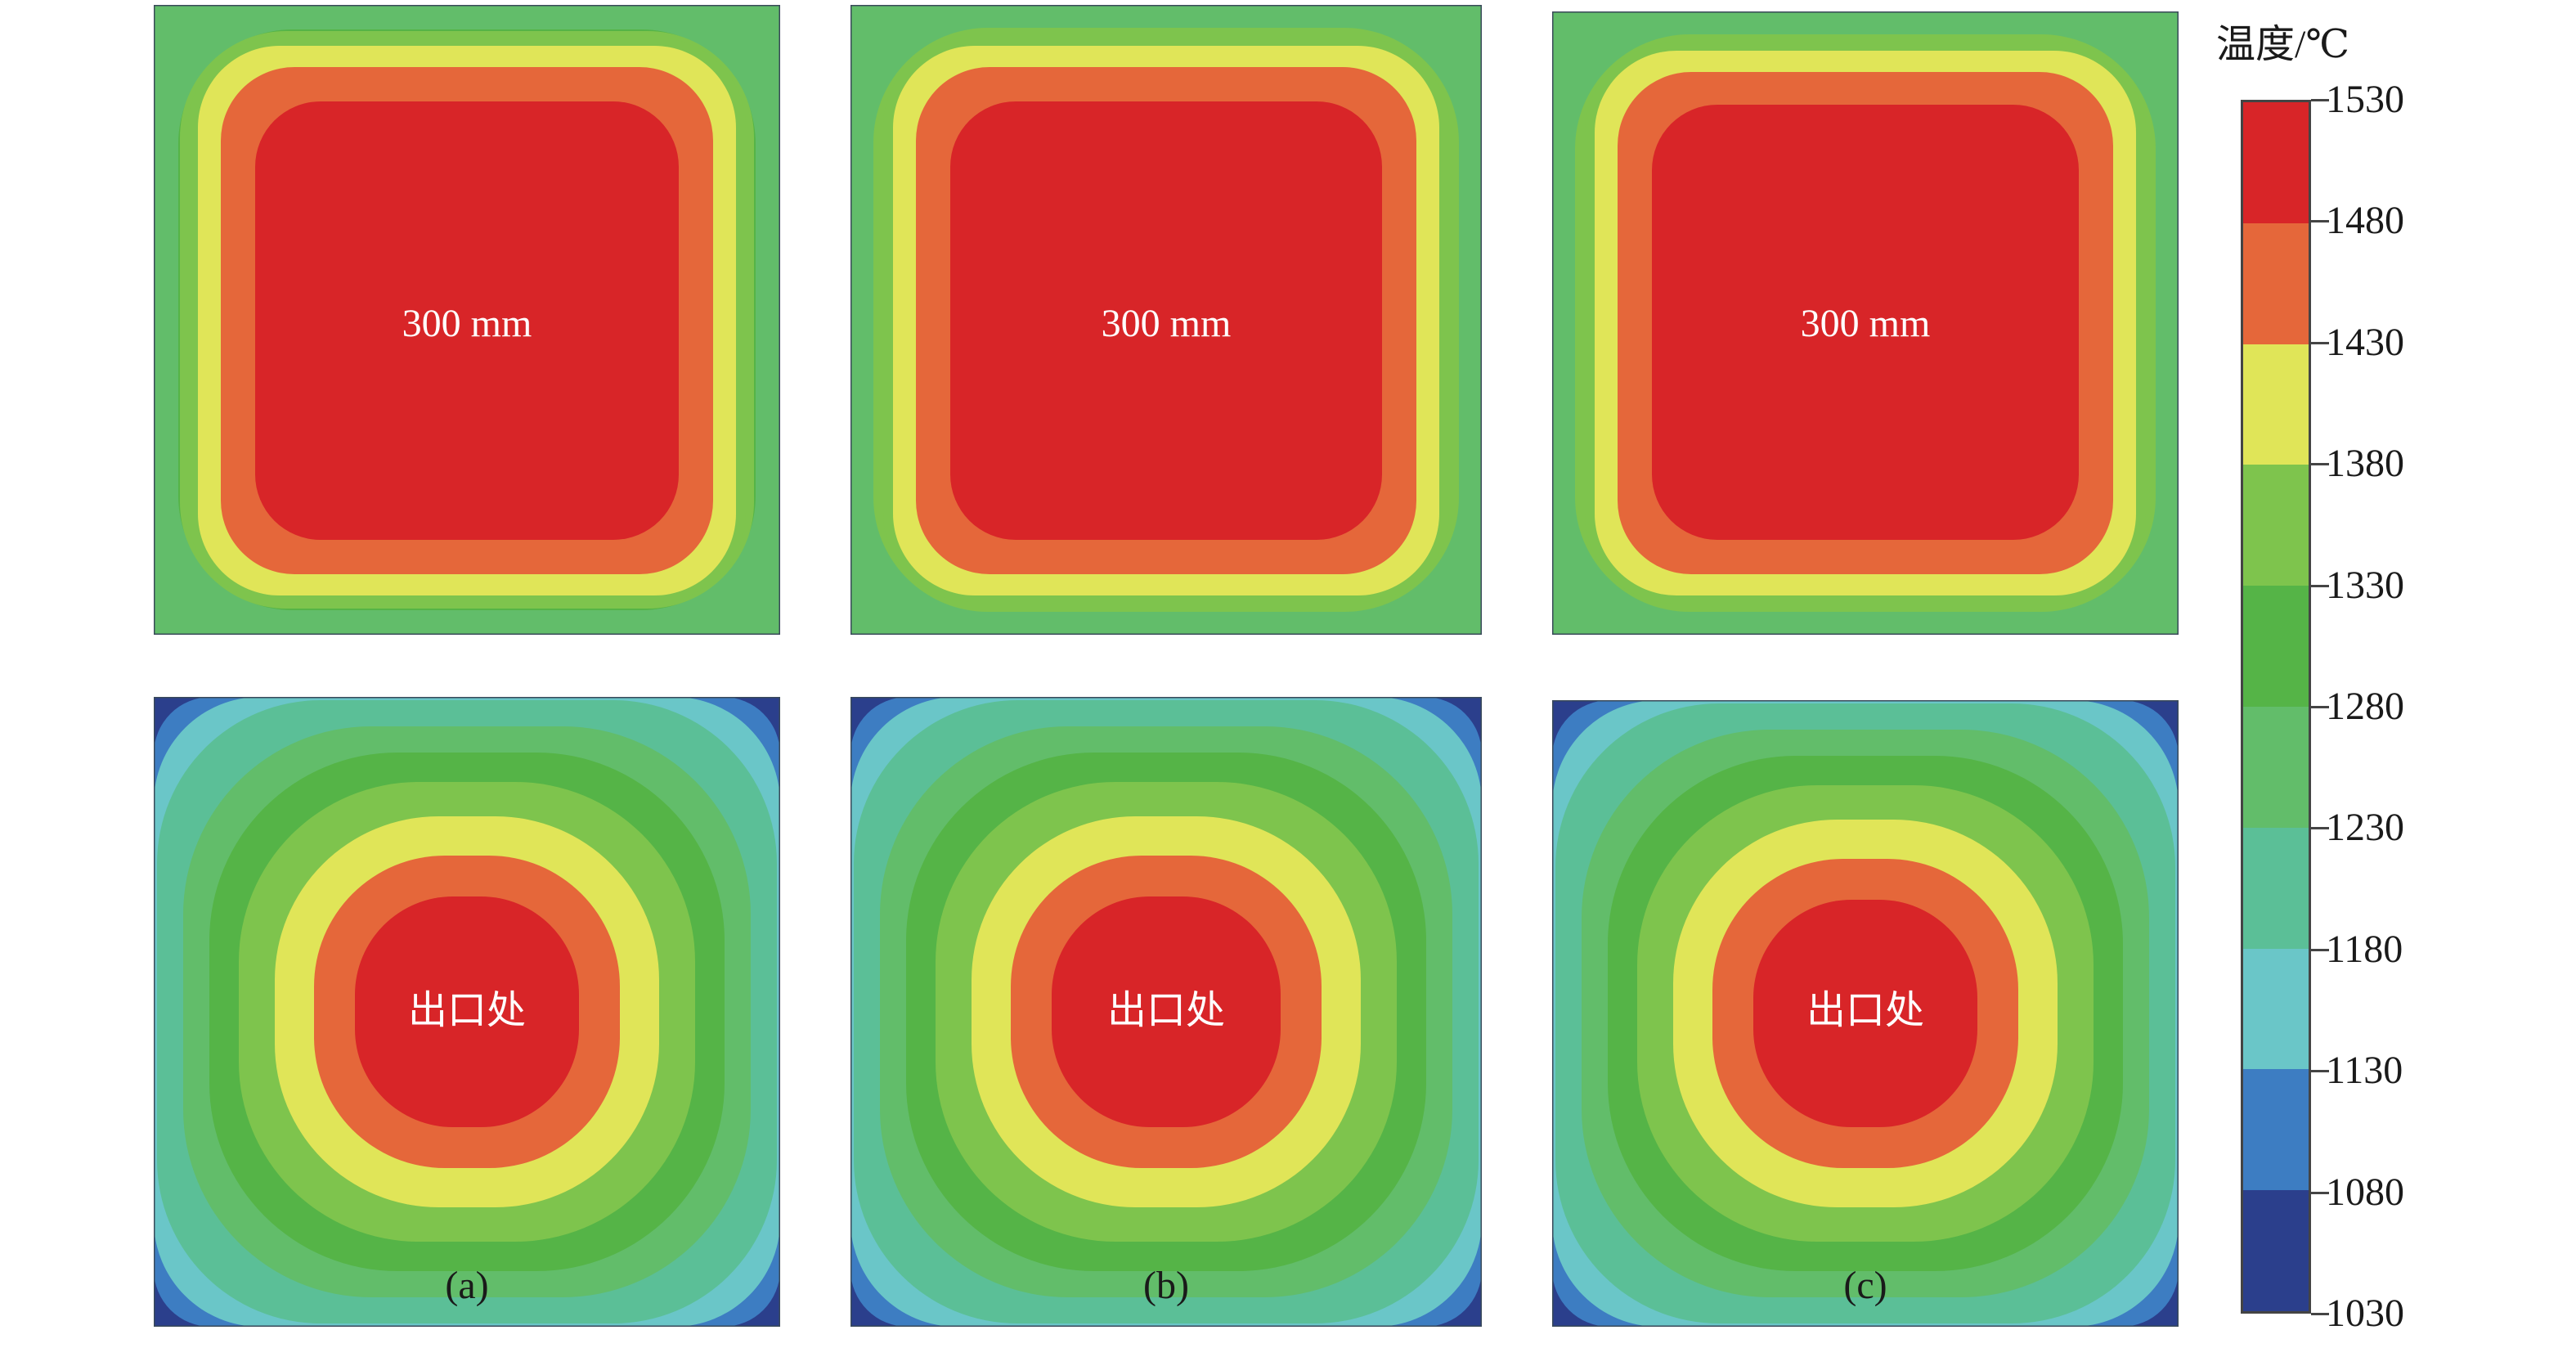  What do you see at coordinates (2365, 706) in the screenshot?
I see `colorbar-tick-label: 1280` at bounding box center [2365, 706].